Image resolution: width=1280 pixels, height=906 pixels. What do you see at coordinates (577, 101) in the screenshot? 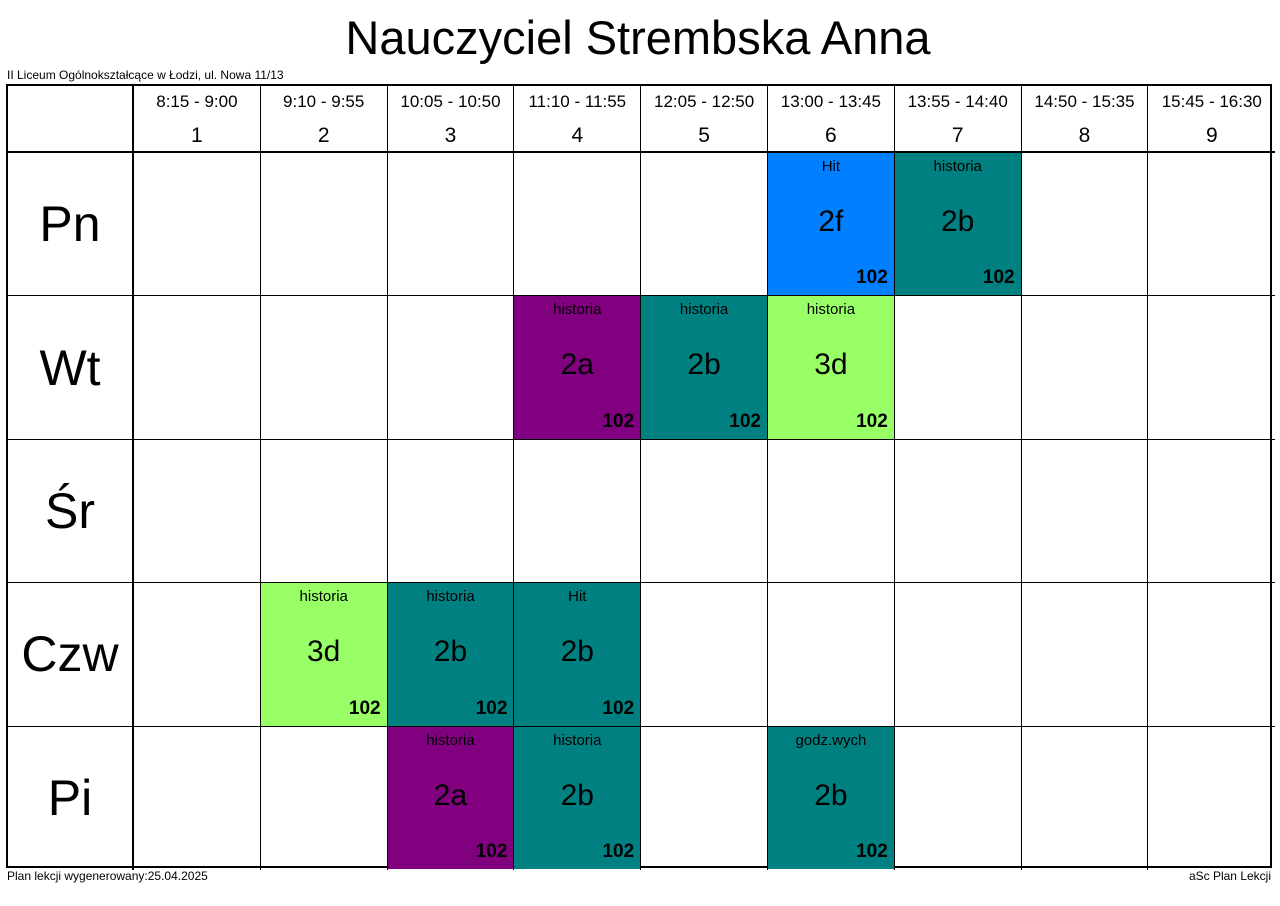
I see `period-time: 11:10 - 11:55` at bounding box center [577, 101].